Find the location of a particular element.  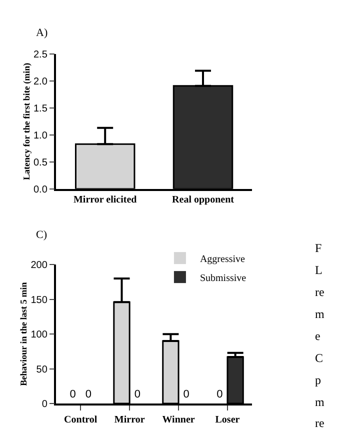

y-tick-label: 100 is located at coordinates (39, 335).